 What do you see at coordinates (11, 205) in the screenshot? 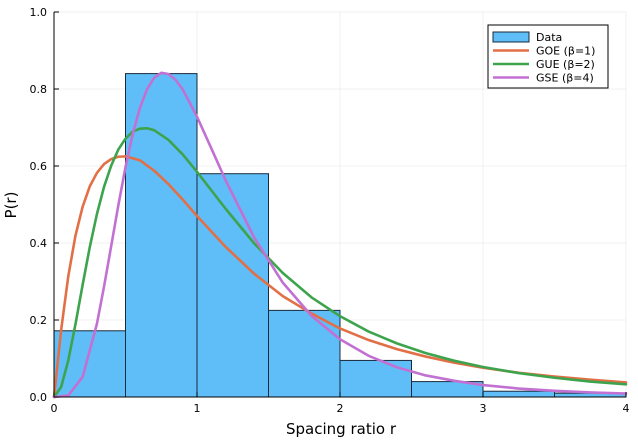
I see `y-axis-label: P(r)` at bounding box center [11, 205].